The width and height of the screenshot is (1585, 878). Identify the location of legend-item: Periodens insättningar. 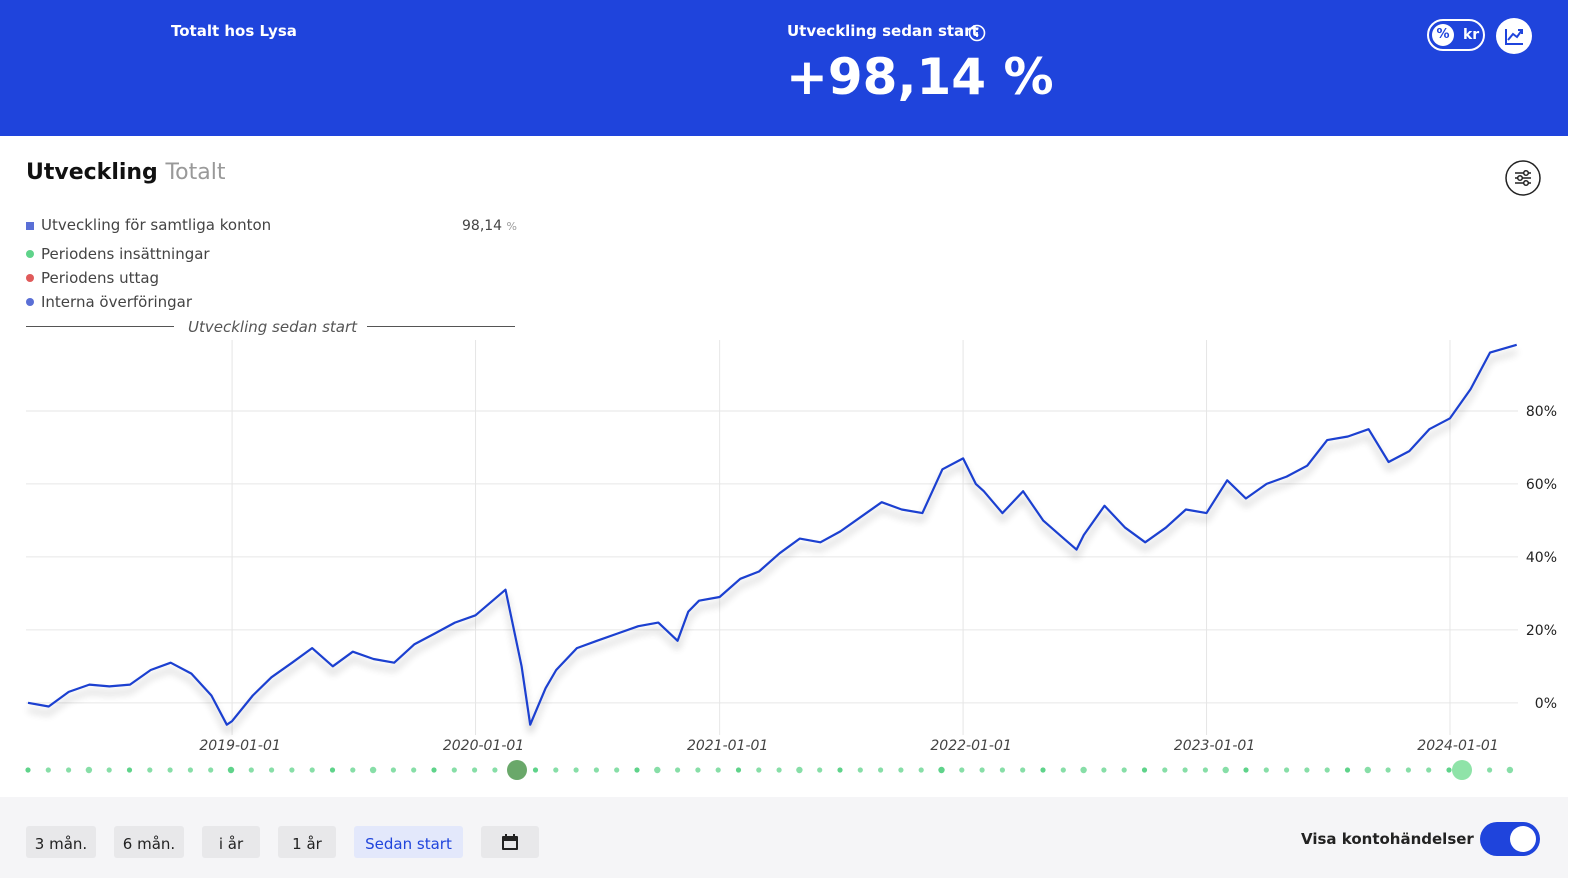
(118, 254).